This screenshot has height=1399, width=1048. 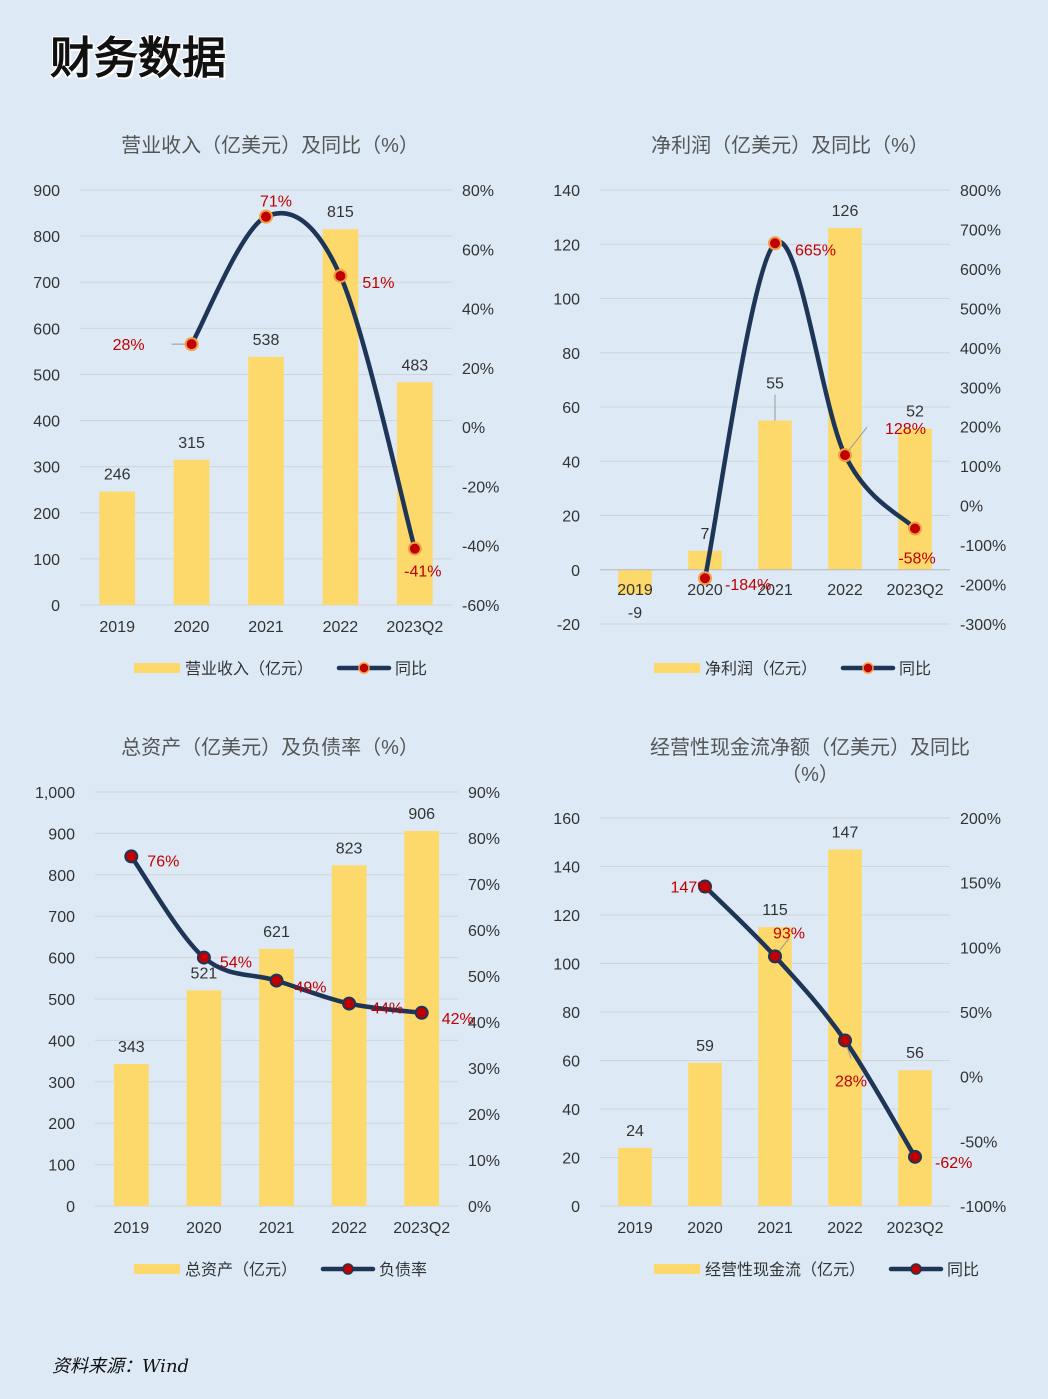 I want to click on left-tick-label: 20, so click(x=571, y=517).